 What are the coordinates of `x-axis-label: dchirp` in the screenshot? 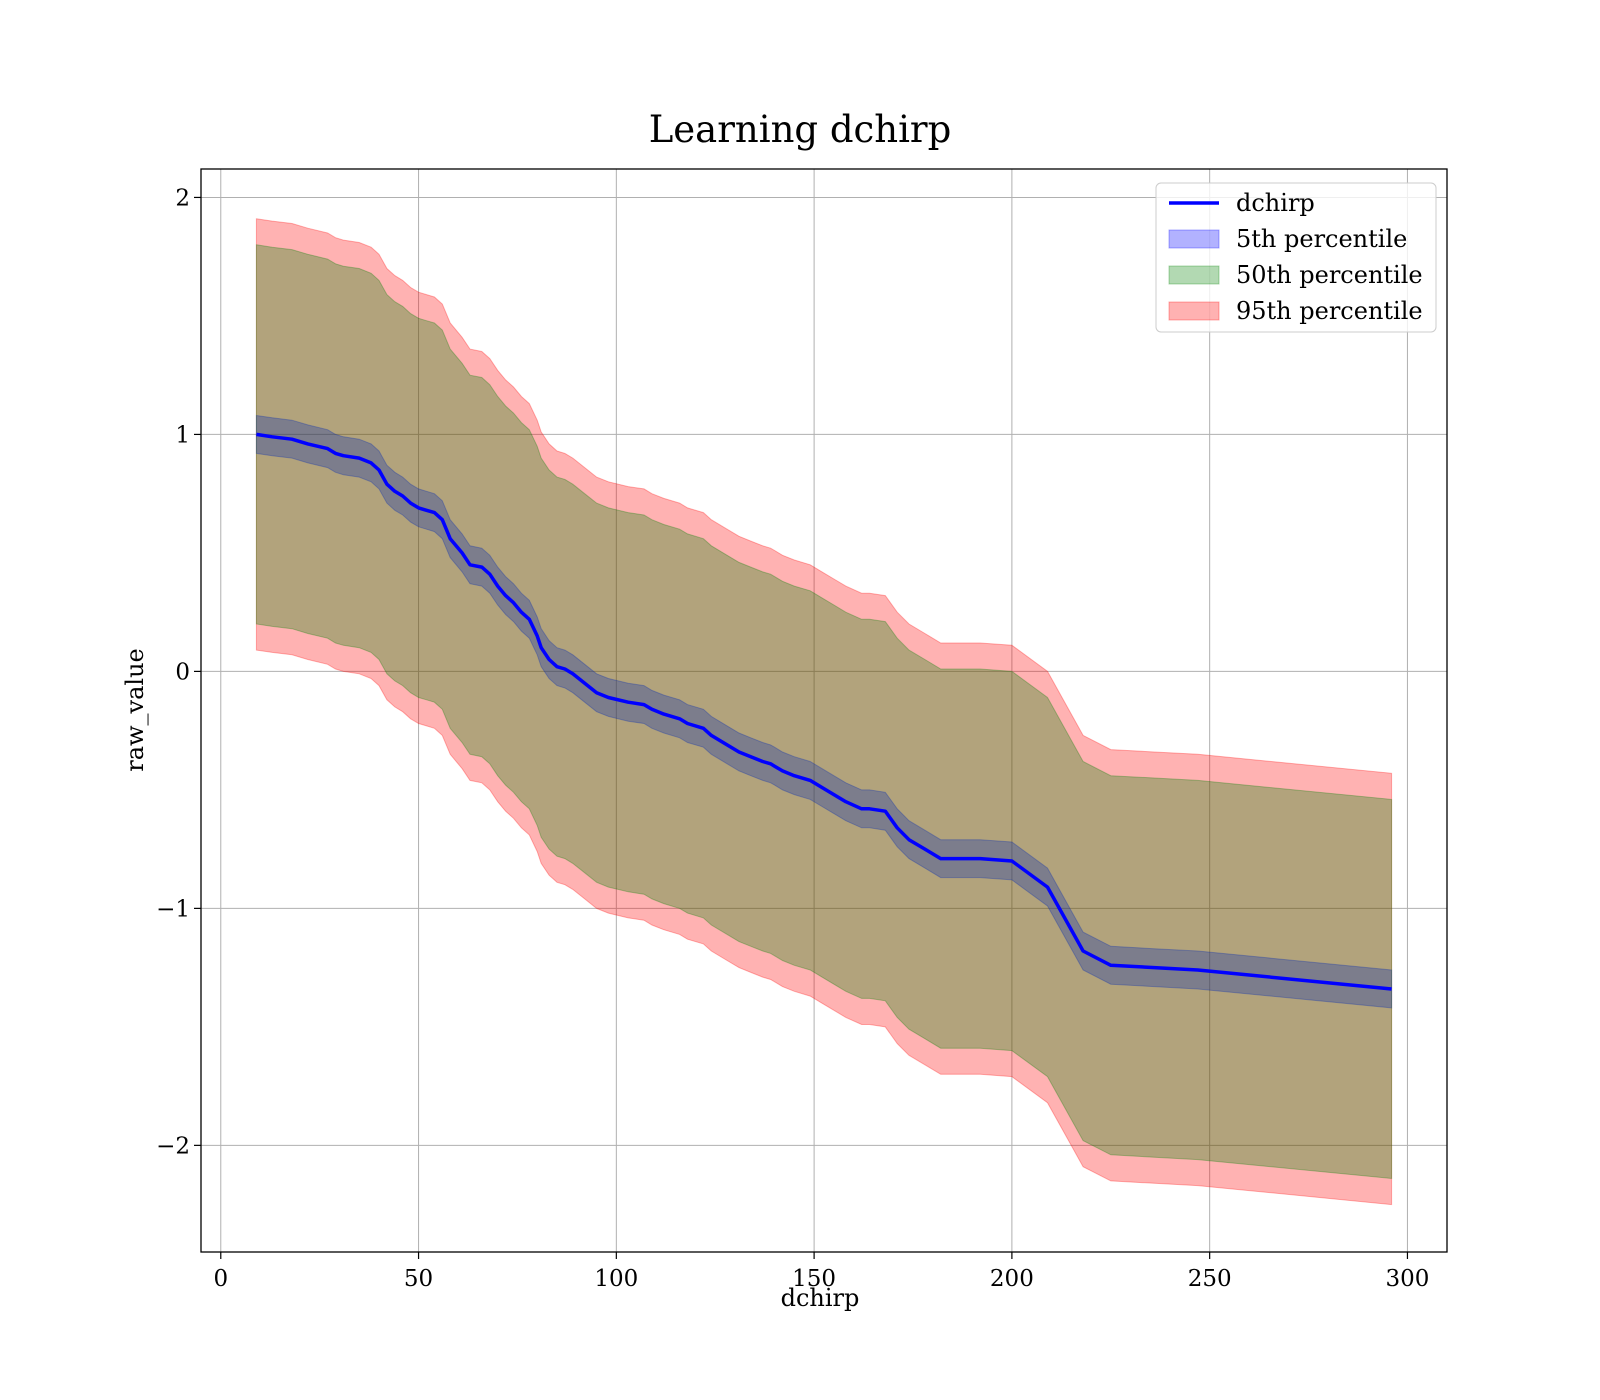 It's located at (820, 1298).